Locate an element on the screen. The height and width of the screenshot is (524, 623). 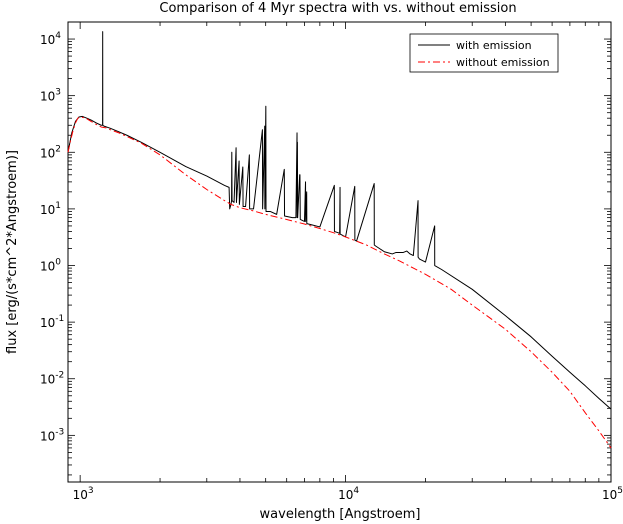
legend-label-with-emission: with emission is located at coordinates (494, 45).